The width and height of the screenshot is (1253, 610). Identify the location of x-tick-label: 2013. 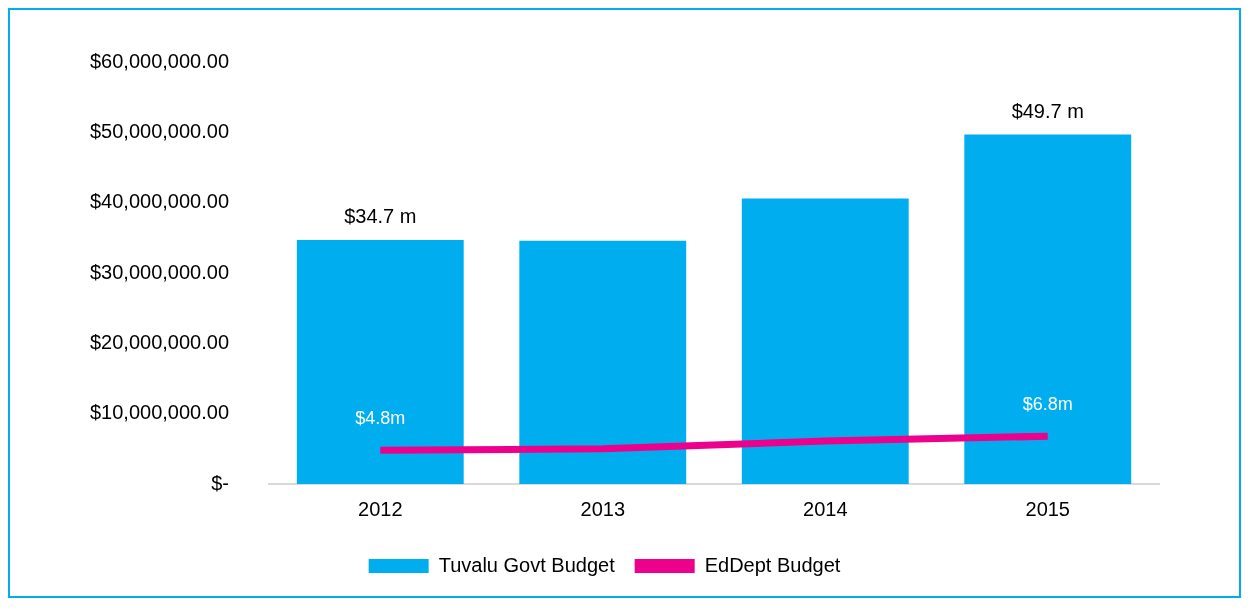
(603, 508).